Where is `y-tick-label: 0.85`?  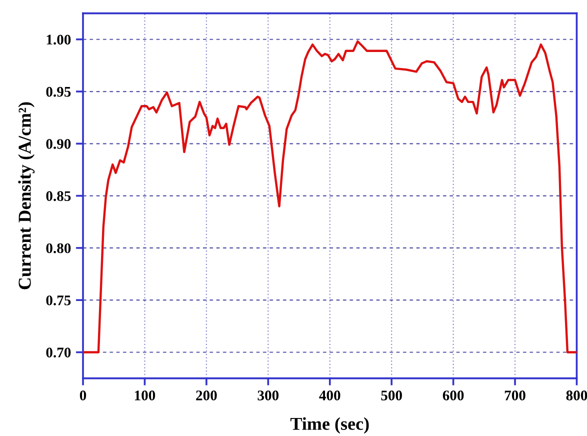
y-tick-label: 0.85 is located at coordinates (58, 196).